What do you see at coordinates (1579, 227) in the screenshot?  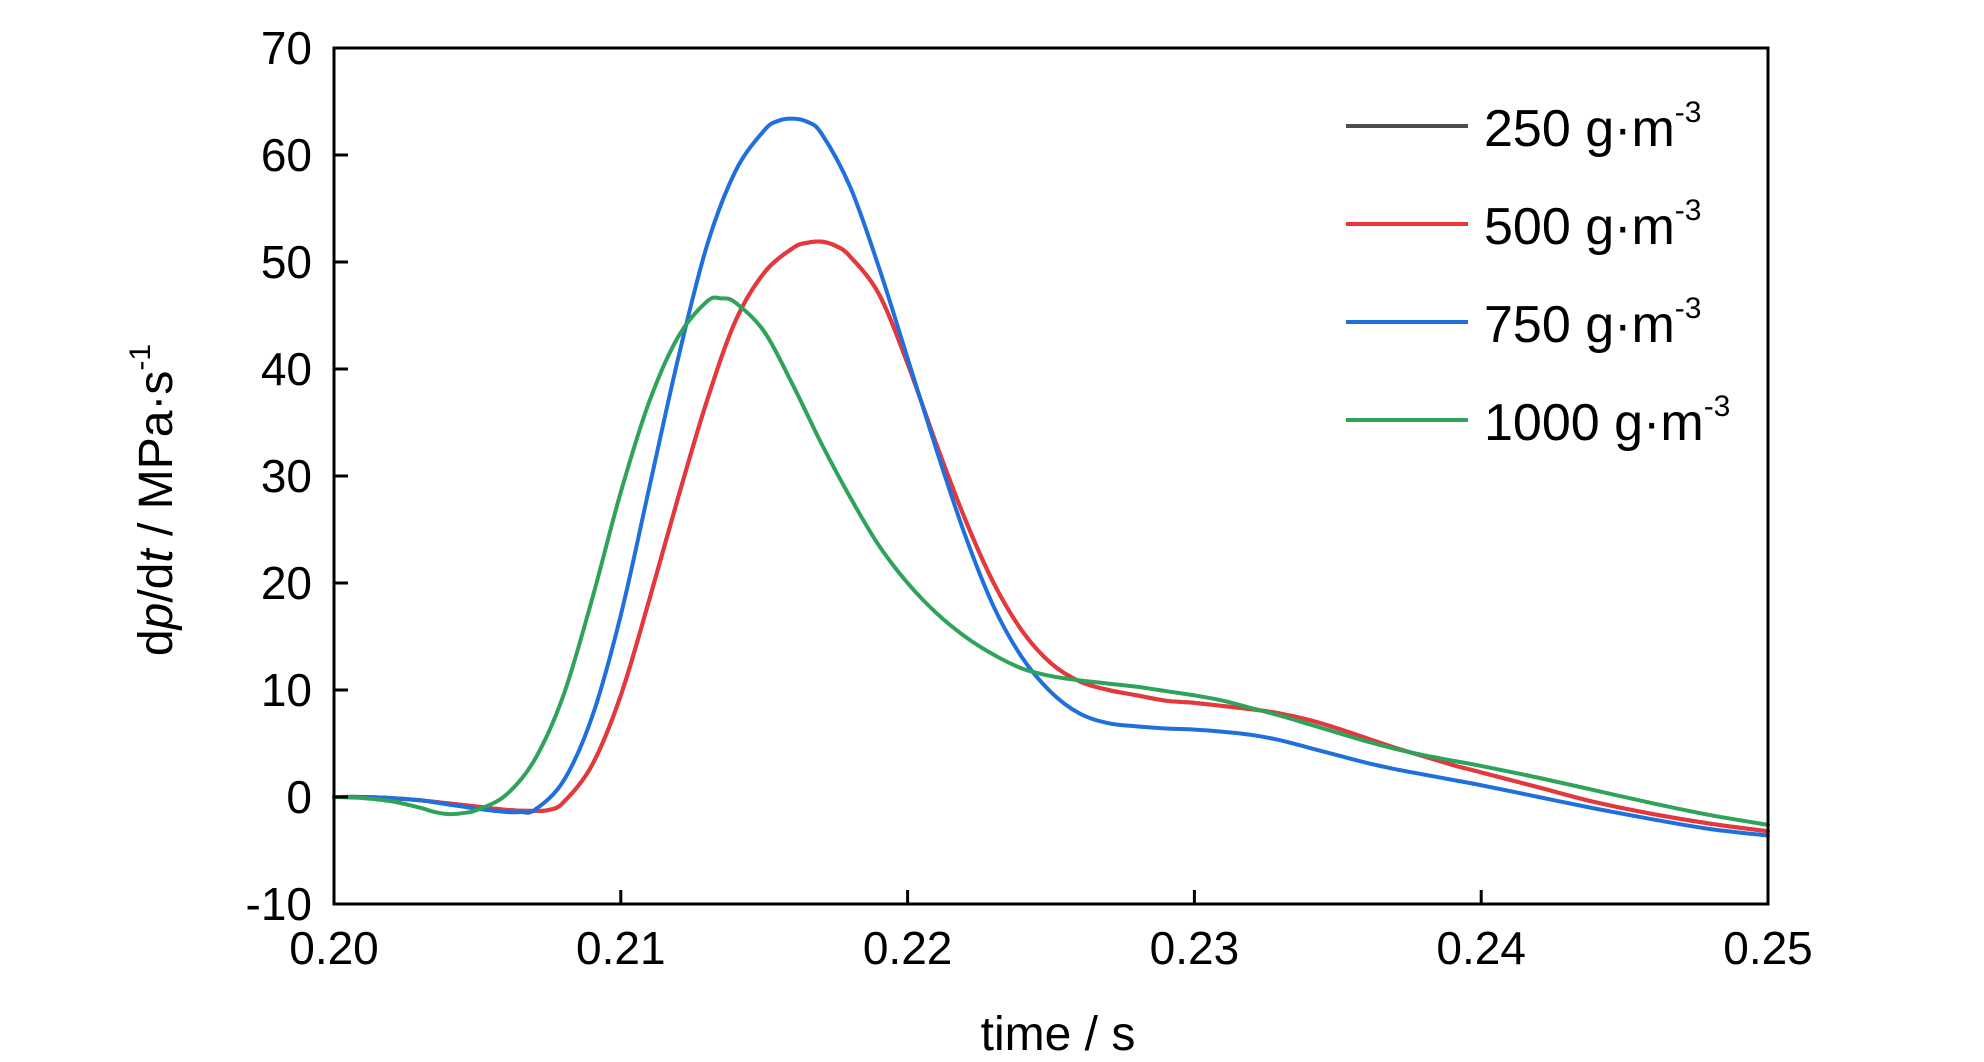 I see `legend-label-text: 500 g·m` at bounding box center [1579, 227].